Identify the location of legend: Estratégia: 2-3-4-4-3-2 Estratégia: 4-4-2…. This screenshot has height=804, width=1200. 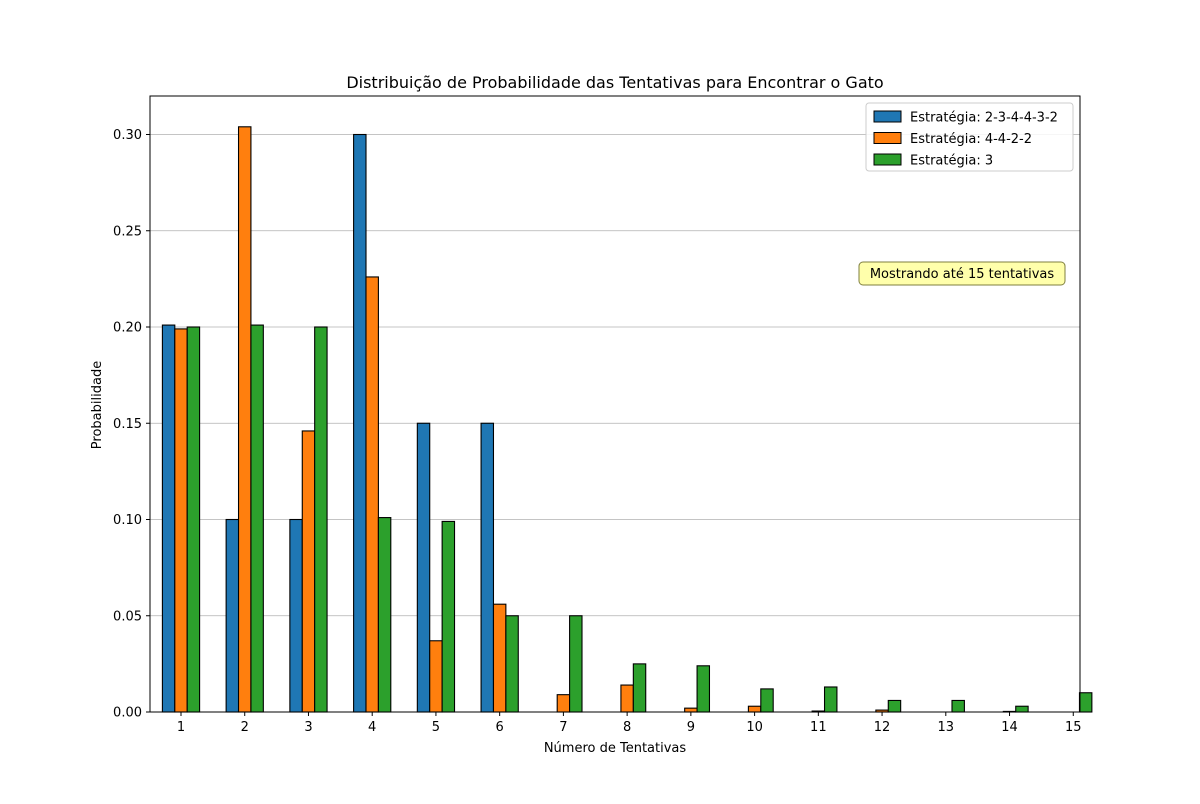
(969, 137).